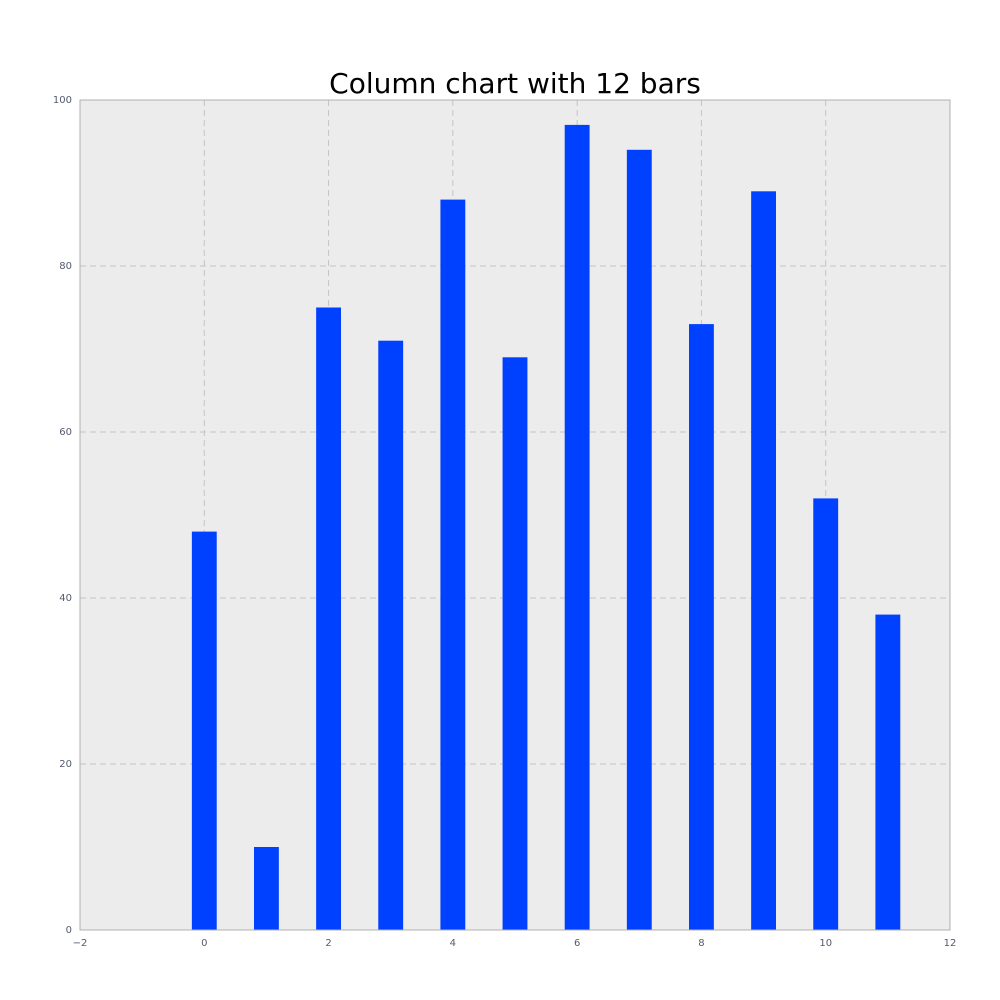 The width and height of the screenshot is (1000, 1000). I want to click on x-tick-label: 4, so click(453, 943).